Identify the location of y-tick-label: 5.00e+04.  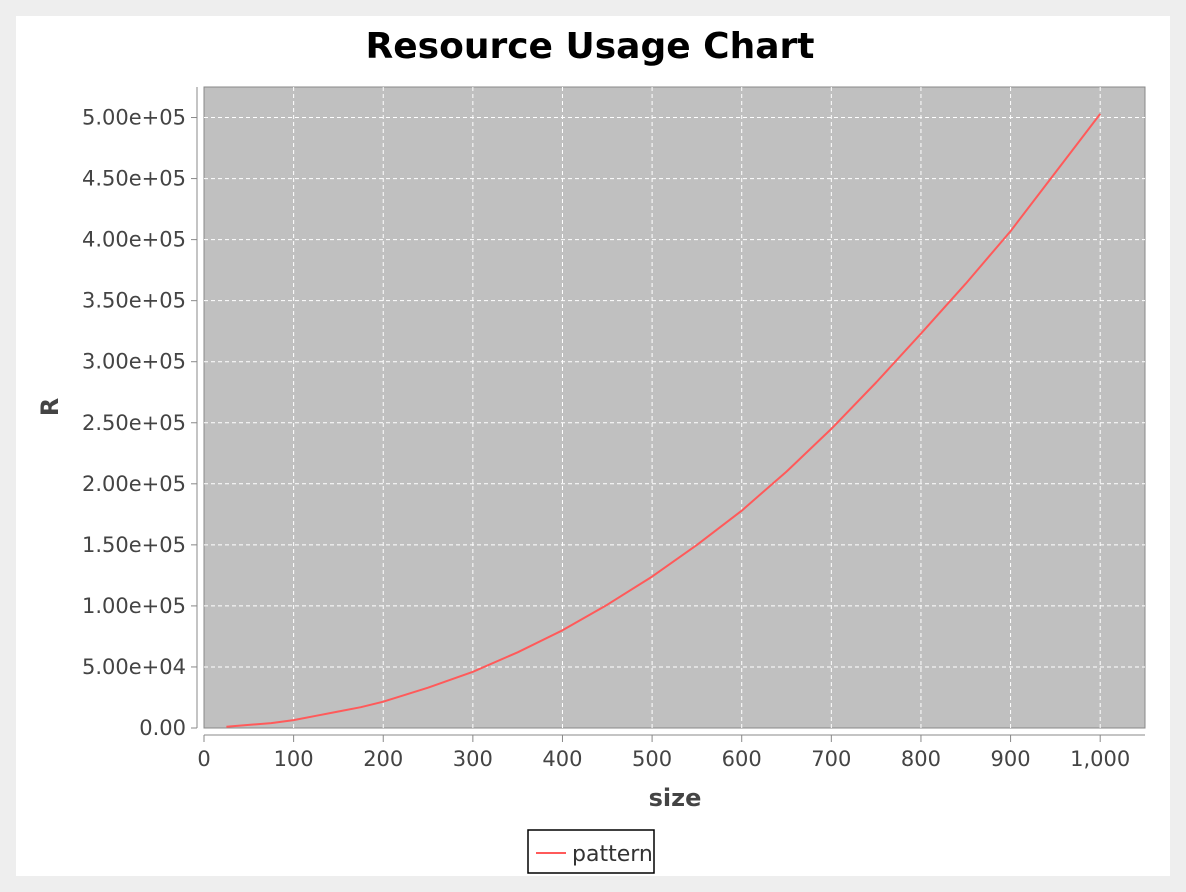
(134, 667).